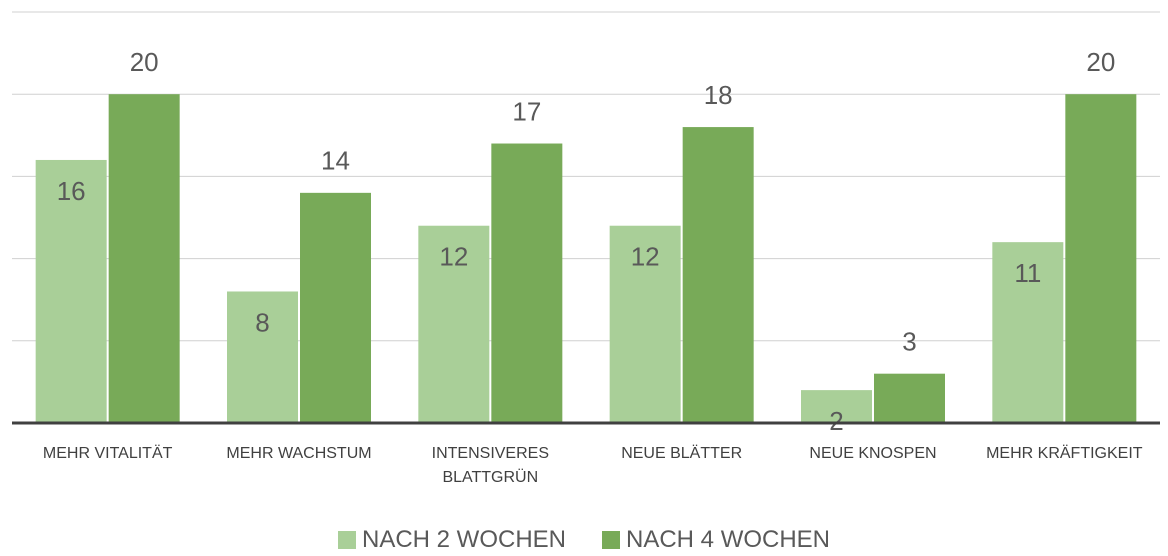 Image resolution: width=1168 pixels, height=556 pixels. Describe the element at coordinates (718, 95) in the screenshot. I see `data-label: 18` at that location.